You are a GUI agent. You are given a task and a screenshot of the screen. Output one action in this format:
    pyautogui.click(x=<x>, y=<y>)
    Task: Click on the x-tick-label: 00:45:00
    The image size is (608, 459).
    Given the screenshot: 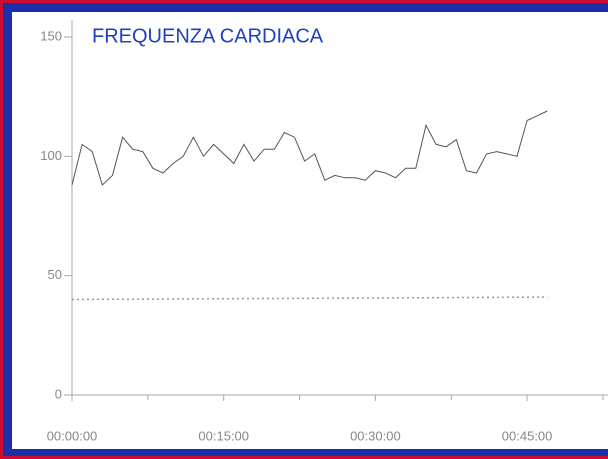 What is the action you would take?
    pyautogui.click(x=527, y=435)
    